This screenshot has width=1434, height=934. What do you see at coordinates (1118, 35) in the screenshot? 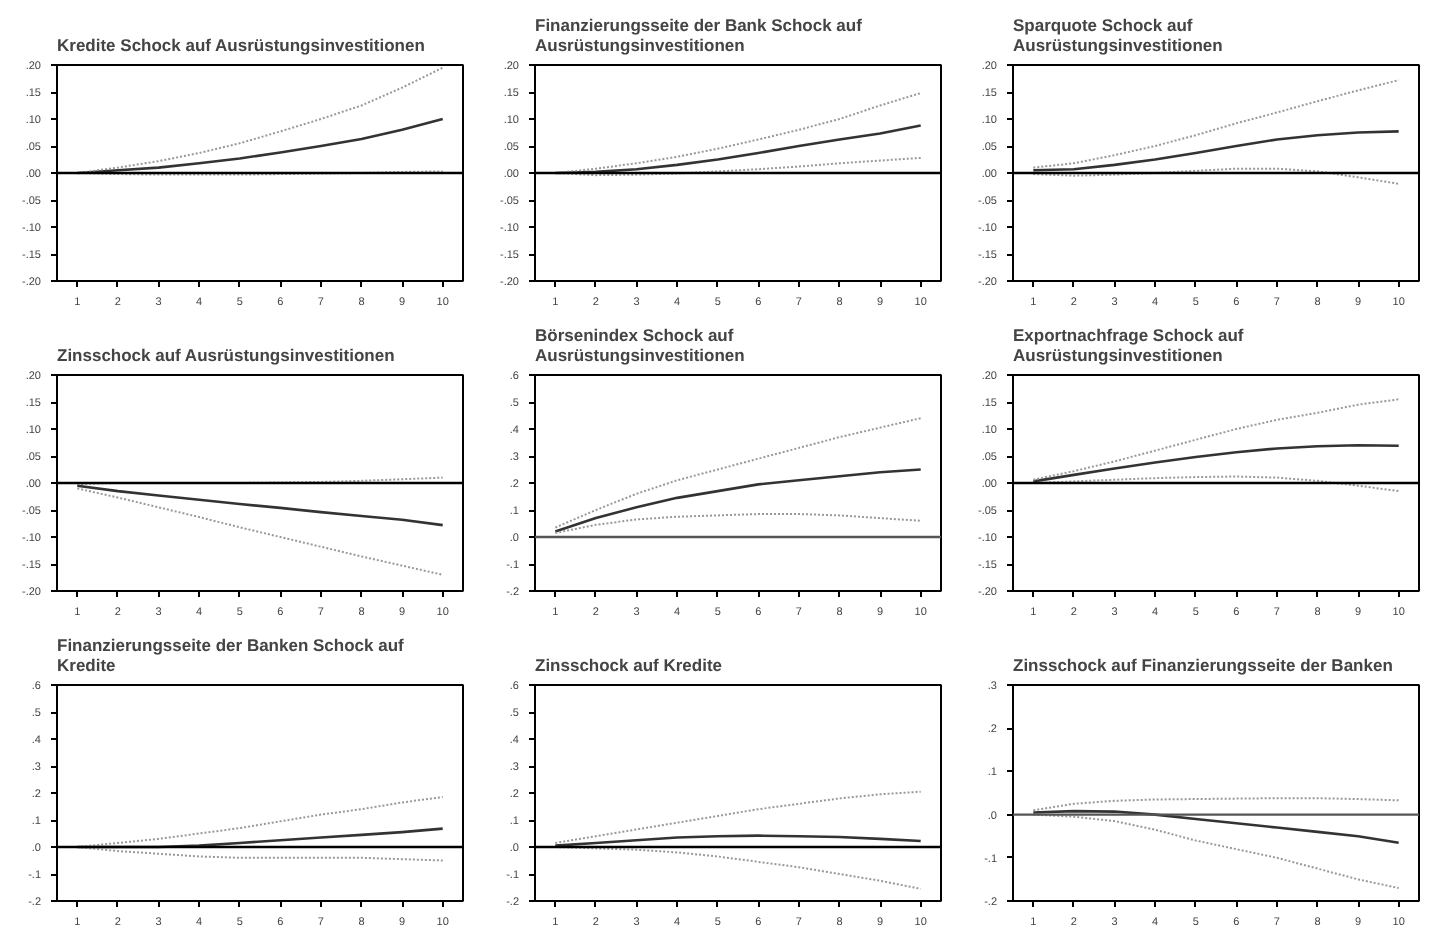
I see `chart-title: Sparquote Schock auf Ausrüstungsinvestitionen` at bounding box center [1118, 35].